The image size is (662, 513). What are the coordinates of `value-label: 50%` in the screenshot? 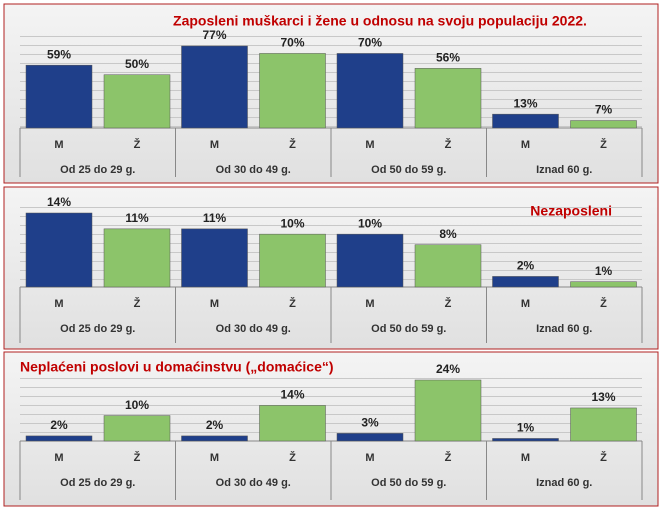 It's located at (137, 64).